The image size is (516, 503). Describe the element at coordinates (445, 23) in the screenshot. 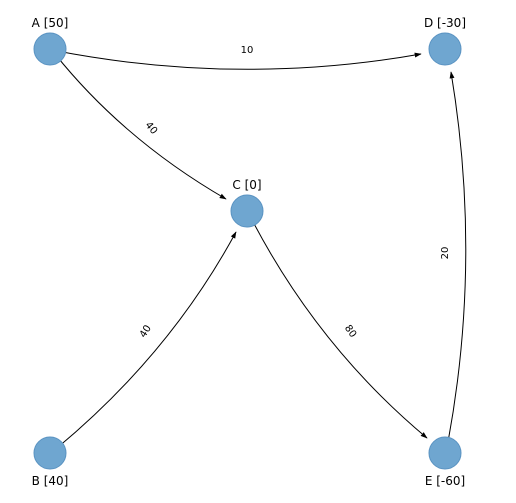

I see `node-label-d: D [-30]` at that location.